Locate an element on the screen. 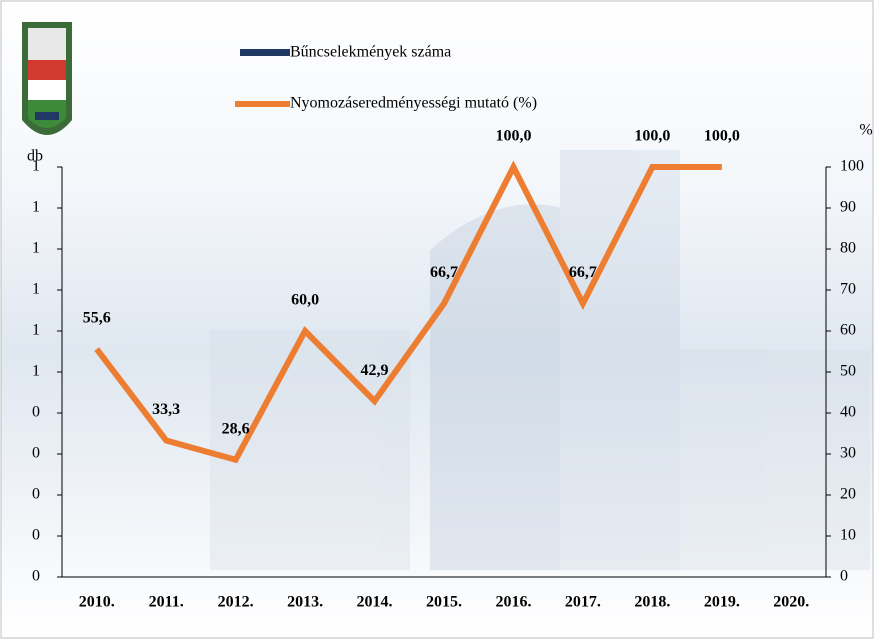 The width and height of the screenshot is (875, 640). y2-tick-label: 50 is located at coordinates (848, 371).